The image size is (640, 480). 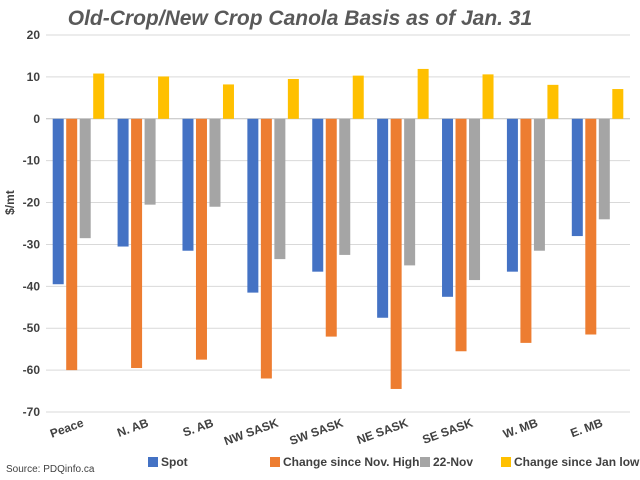 I want to click on bar-spot-ne-sask, so click(x=383, y=218).